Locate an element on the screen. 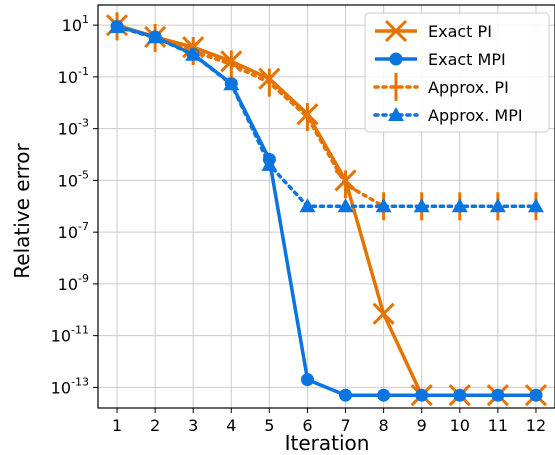 Image resolution: width=555 pixels, height=455 pixels. x-tick-label: 11 is located at coordinates (498, 425).